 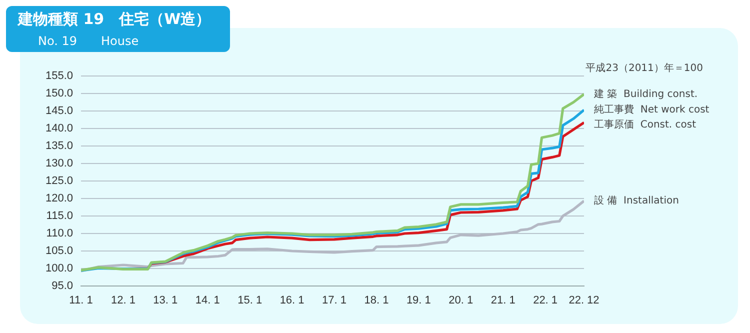 I want to click on y-tick-label: 150.0, so click(x=59, y=94).